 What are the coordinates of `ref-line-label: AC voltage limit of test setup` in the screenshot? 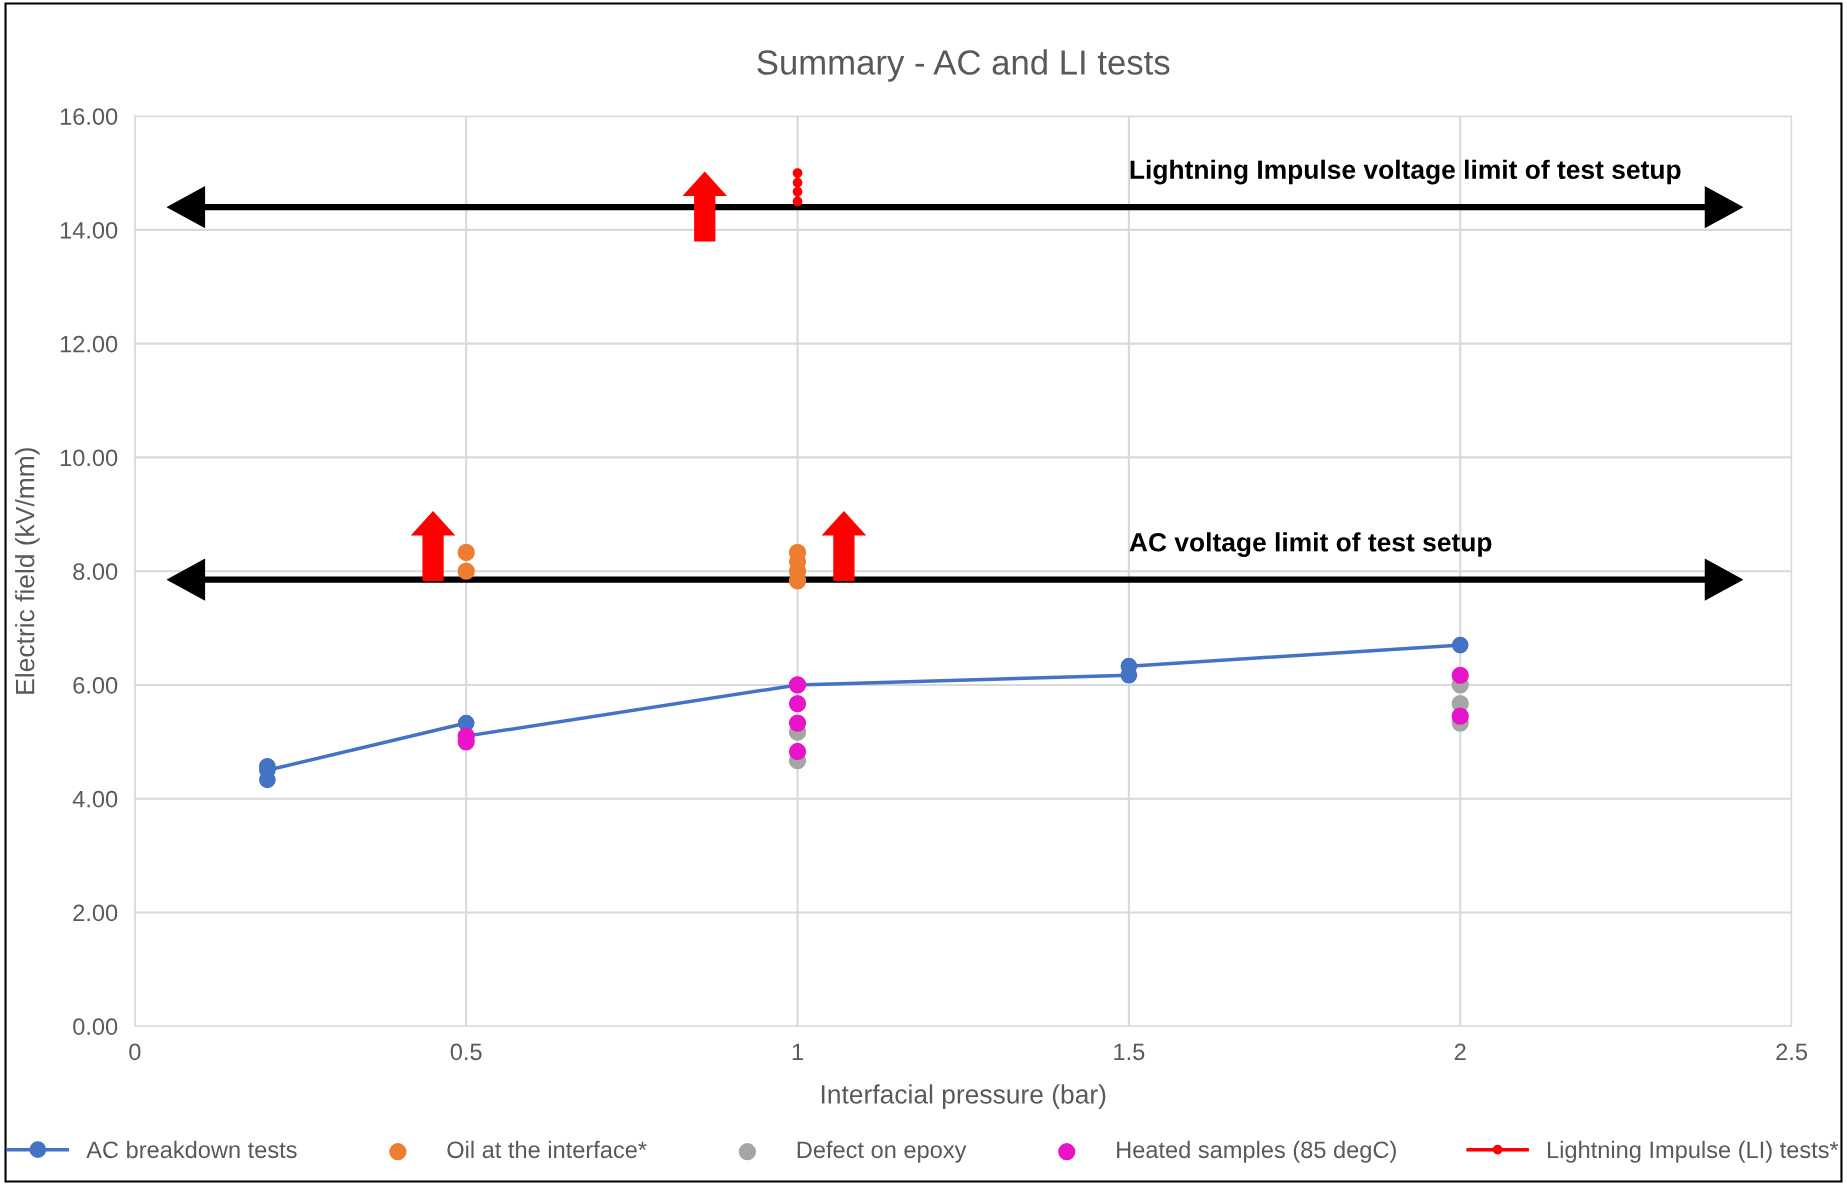 It's located at (1310, 544).